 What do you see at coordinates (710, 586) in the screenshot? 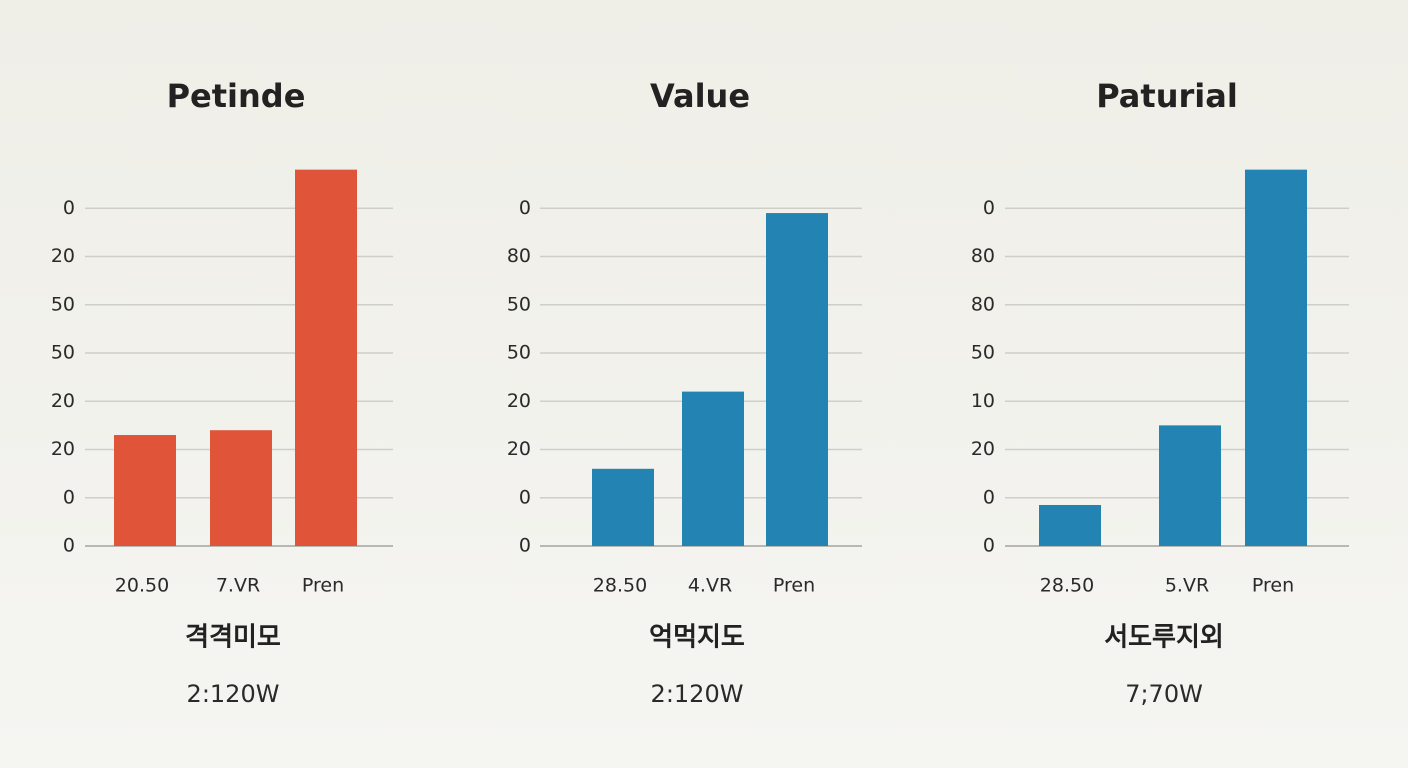
I see `x-tick-label: 4.VR` at bounding box center [710, 586].